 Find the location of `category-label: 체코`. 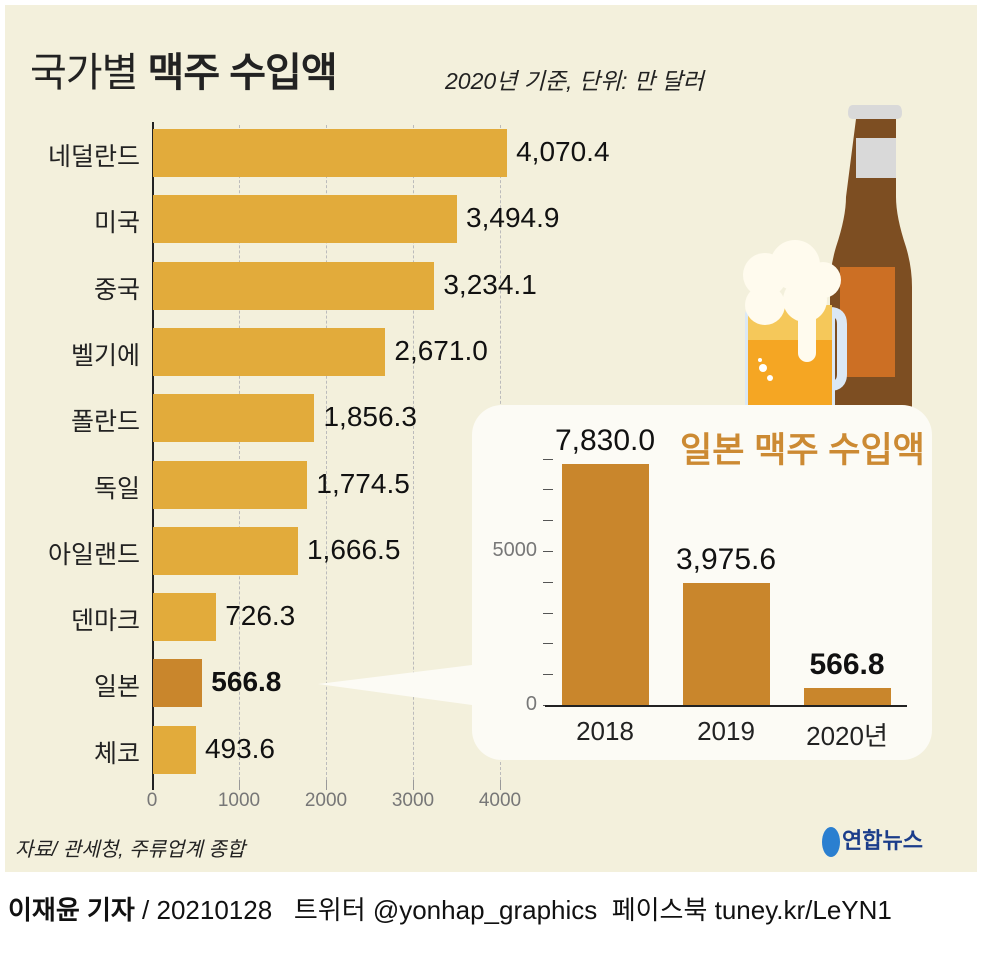

category-label: 체코 is located at coordinates (116, 753).